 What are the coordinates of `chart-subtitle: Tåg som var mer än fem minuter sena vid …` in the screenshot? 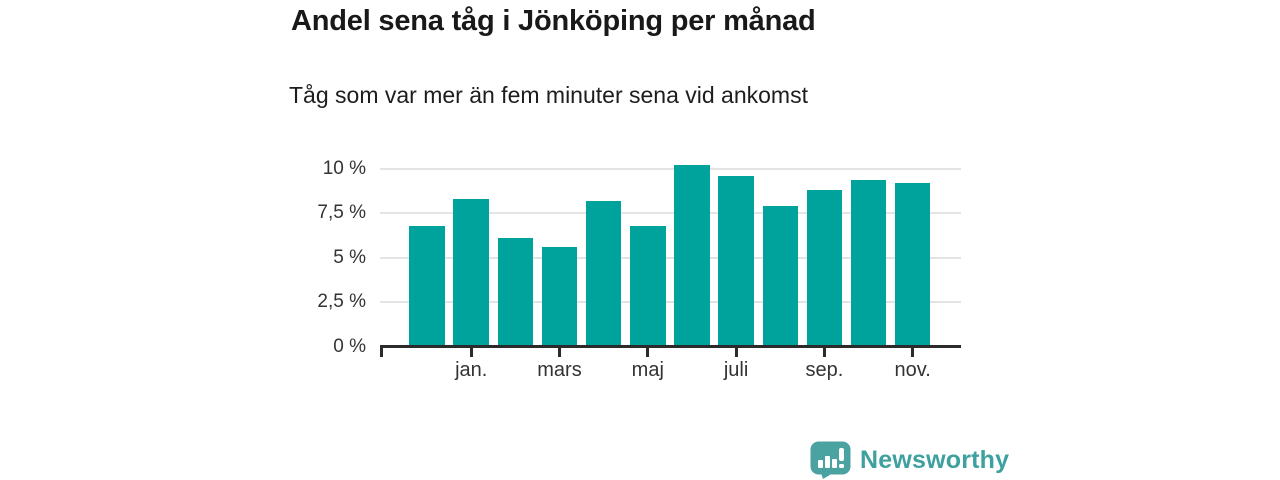 It's located at (548, 95).